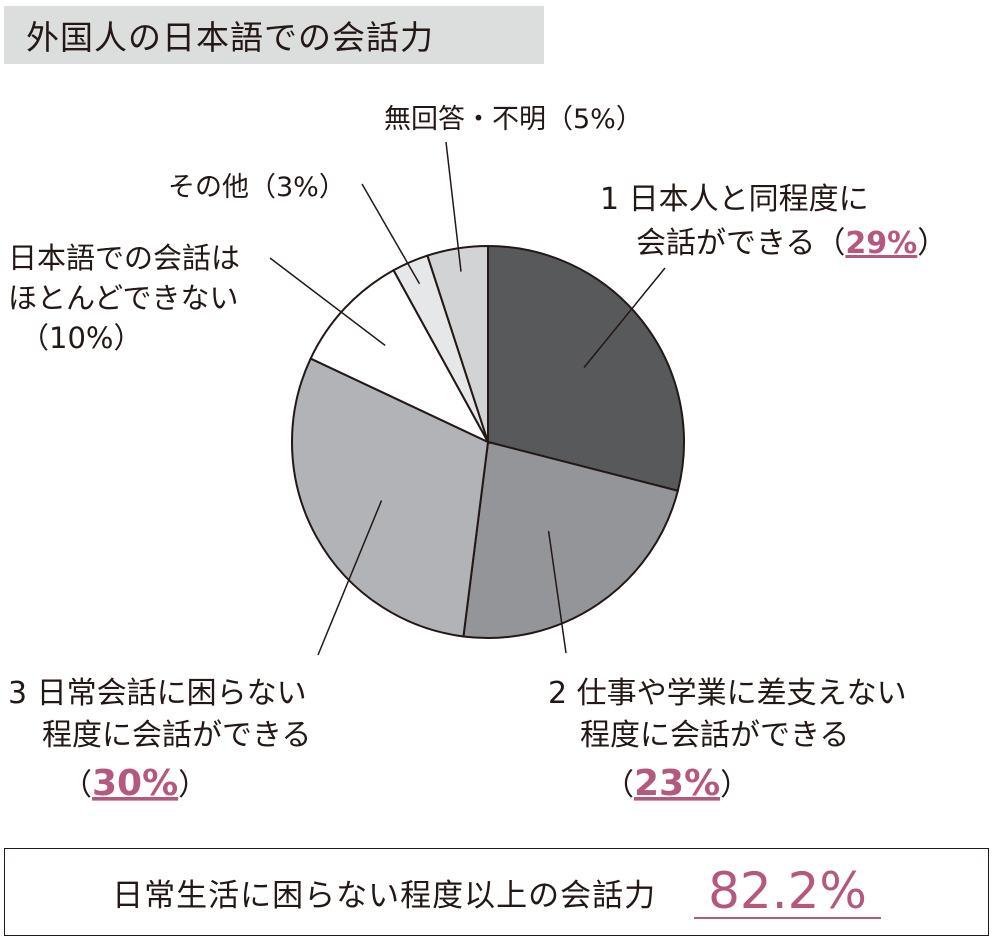  Describe the element at coordinates (230, 37) in the screenshot. I see `chart-title: 外国人の日本語での会話力` at that location.